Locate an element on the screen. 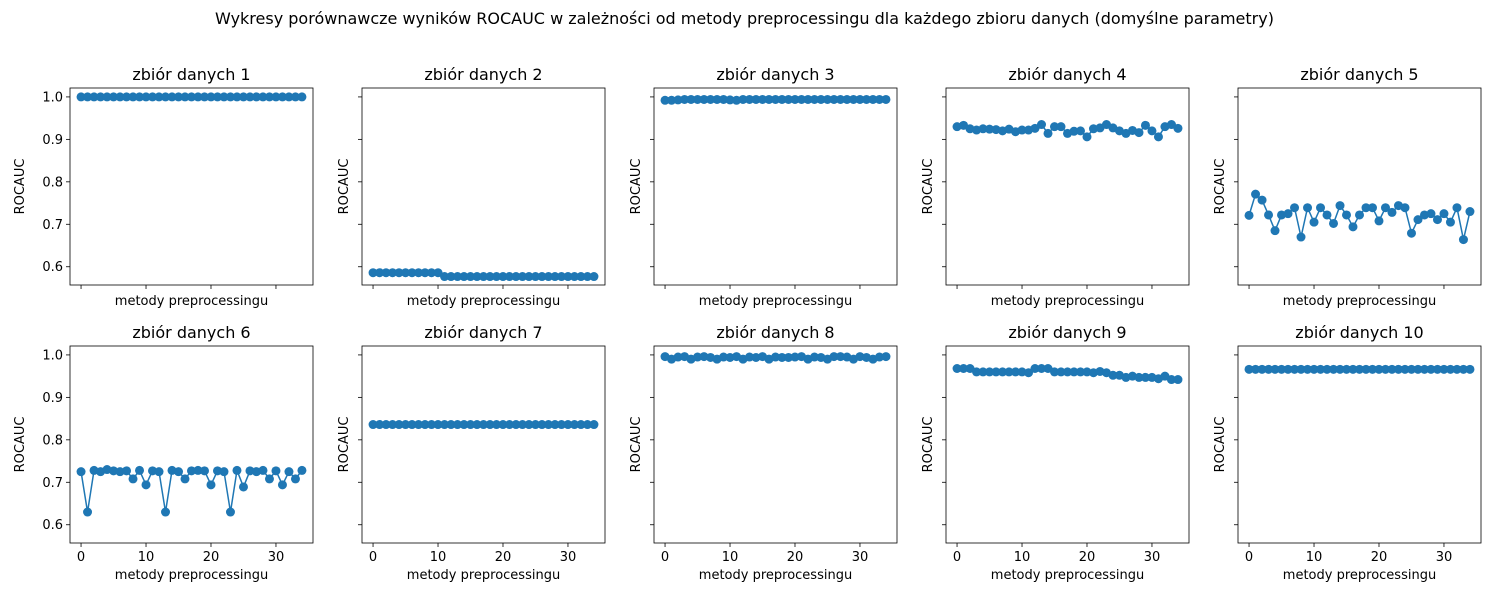 The width and height of the screenshot is (1489, 592). subplot-title: zbiór danych 5 is located at coordinates (1359, 74).